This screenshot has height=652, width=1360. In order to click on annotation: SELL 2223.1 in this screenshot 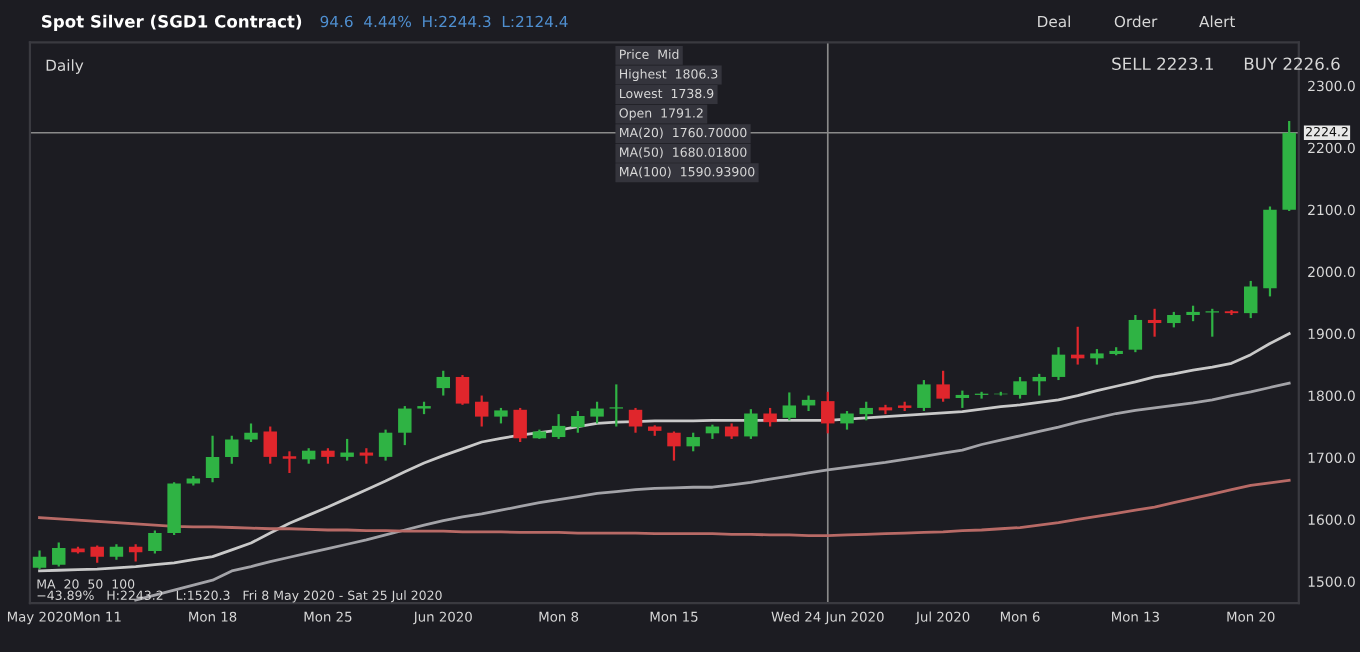, I will do `click(1162, 64)`.